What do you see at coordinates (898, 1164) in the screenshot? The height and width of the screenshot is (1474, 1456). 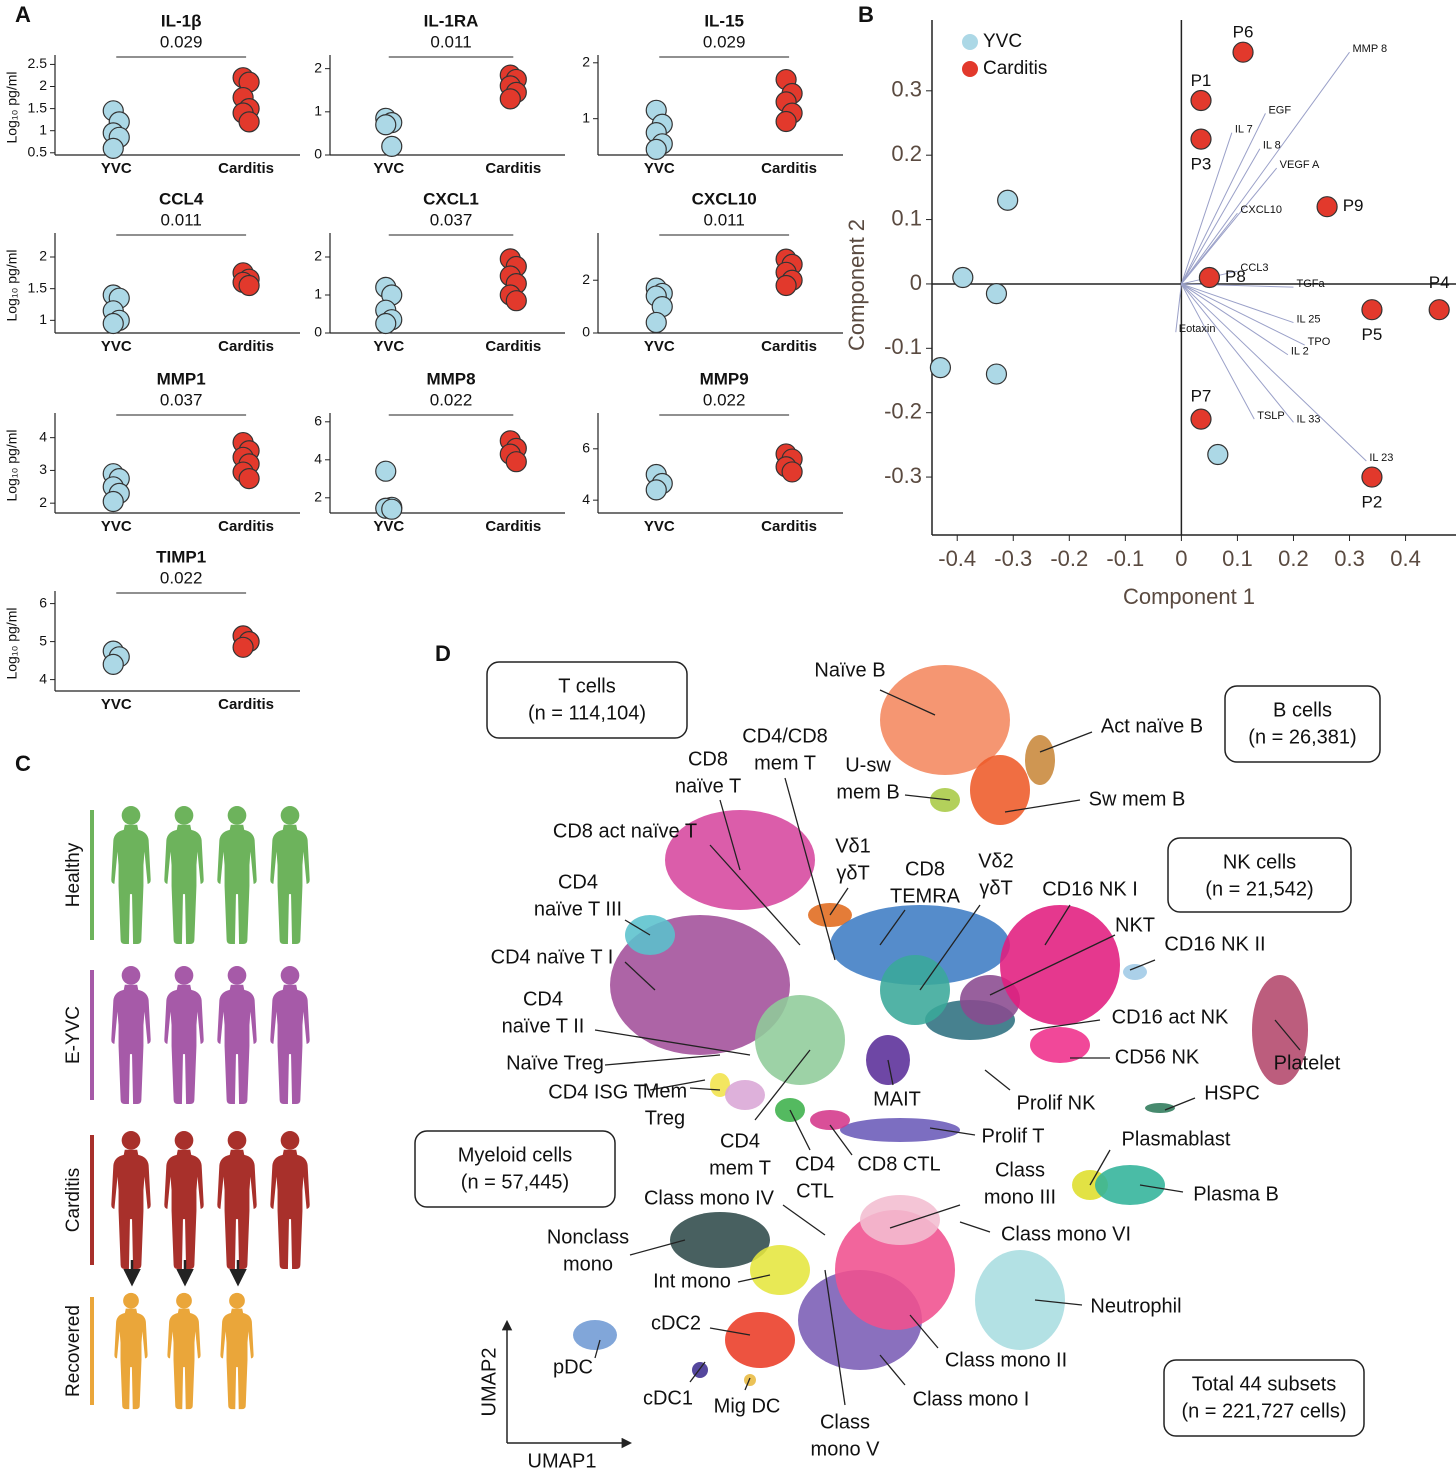 I see `cluster-label: CD8 CTL` at bounding box center [898, 1164].